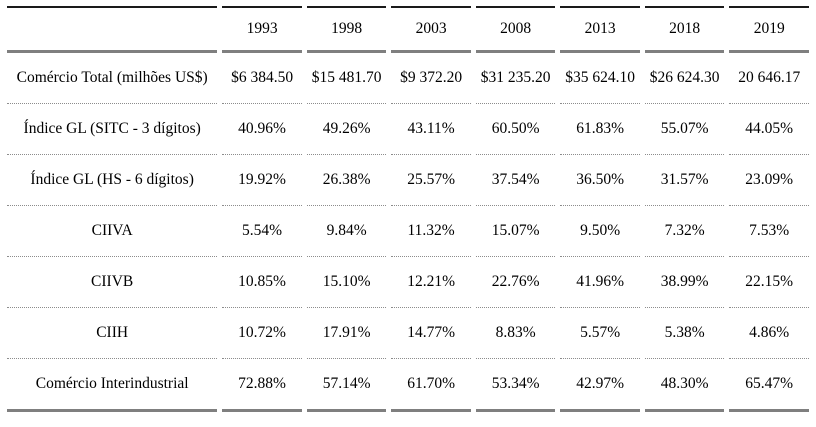 The width and height of the screenshot is (816, 427). Describe the element at coordinates (684, 180) in the screenshot. I see `cell: 31.57%` at that location.